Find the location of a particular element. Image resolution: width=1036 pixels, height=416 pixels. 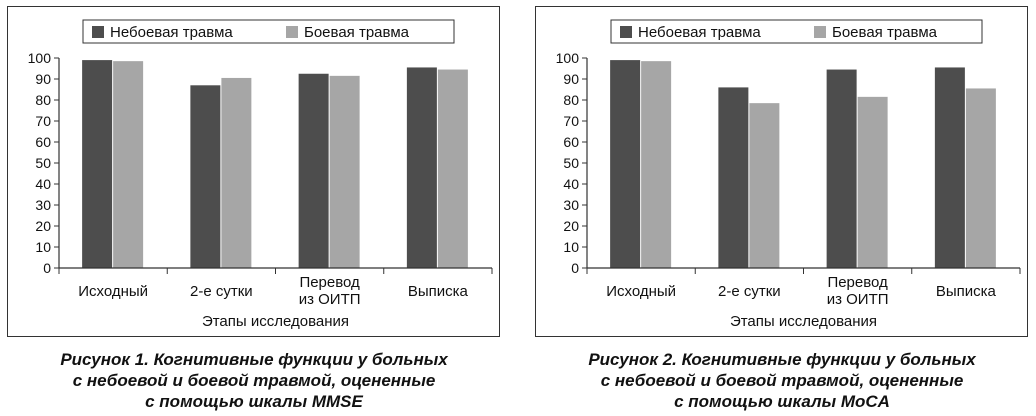

caption-line: Рисунок 2. Когнитивные функции у больных is located at coordinates (782, 359).